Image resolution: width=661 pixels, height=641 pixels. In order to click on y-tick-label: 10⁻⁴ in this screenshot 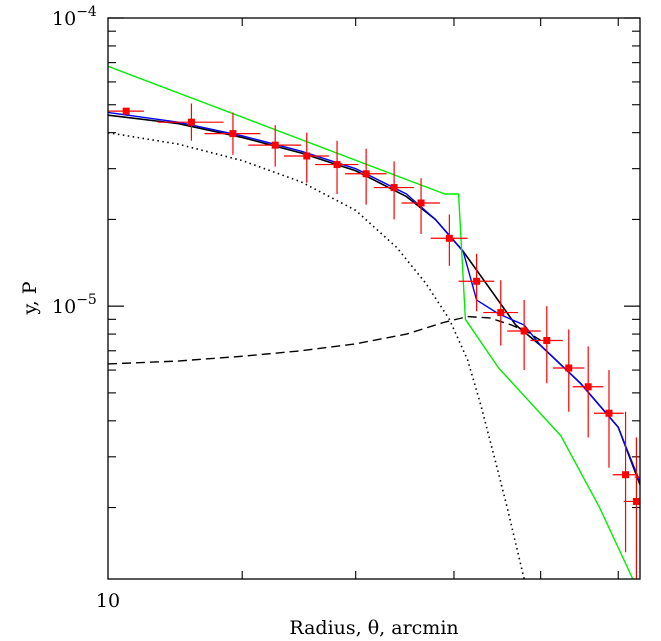, I will do `click(74, 17)`.